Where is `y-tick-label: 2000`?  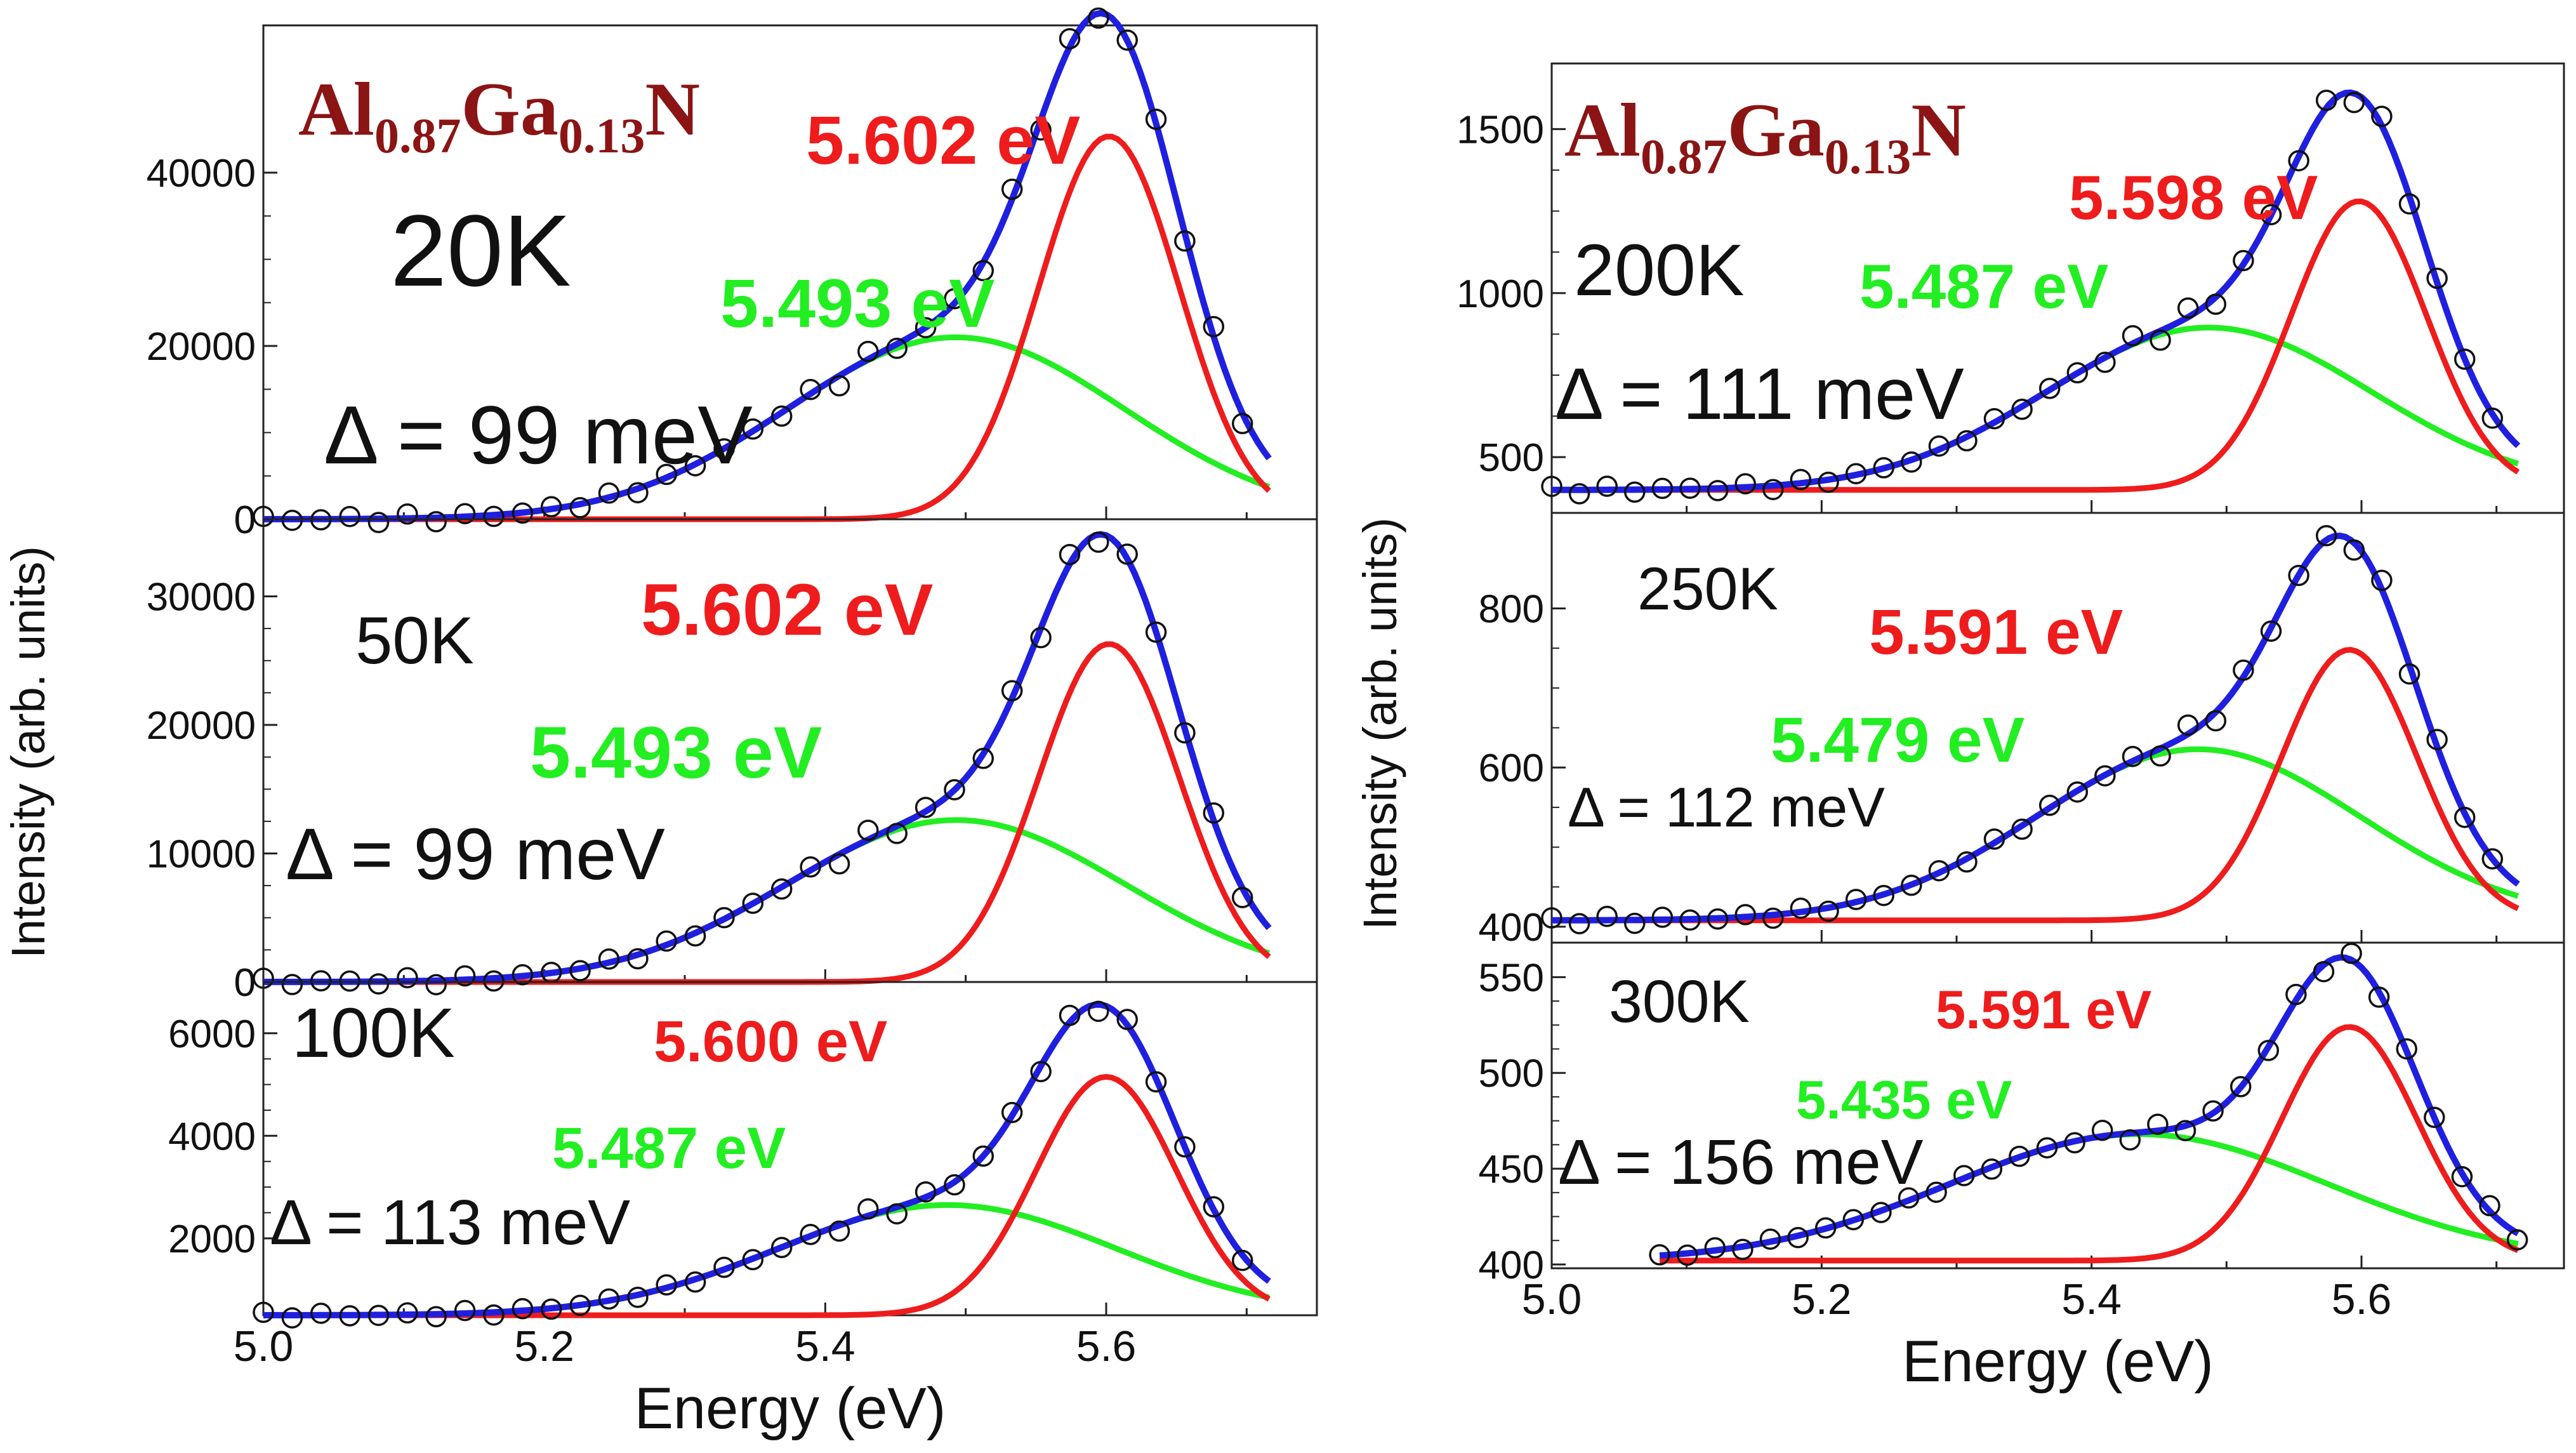
y-tick-label: 2000 is located at coordinates (212, 1239).